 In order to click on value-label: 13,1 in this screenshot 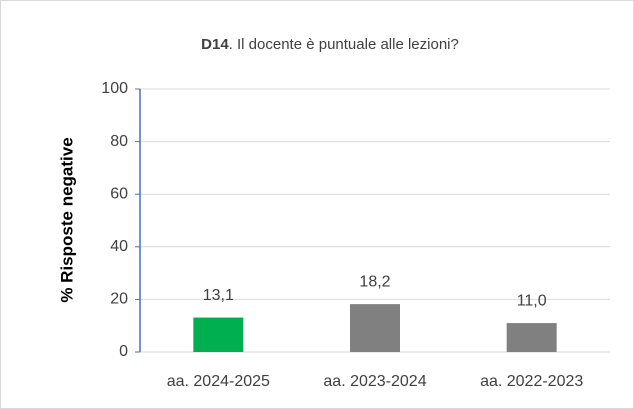, I will do `click(218, 295)`.